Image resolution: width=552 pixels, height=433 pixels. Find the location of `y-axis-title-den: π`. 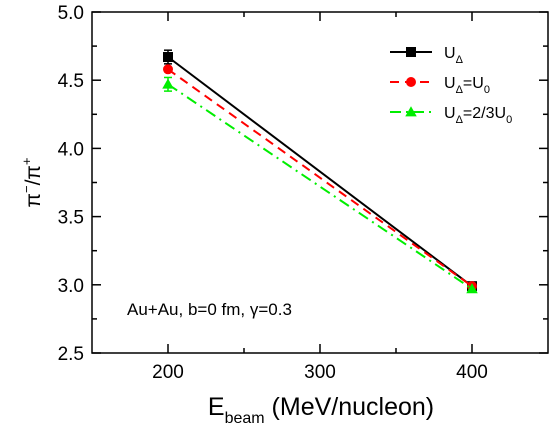

y-axis-title-den: π is located at coordinates (33, 172).